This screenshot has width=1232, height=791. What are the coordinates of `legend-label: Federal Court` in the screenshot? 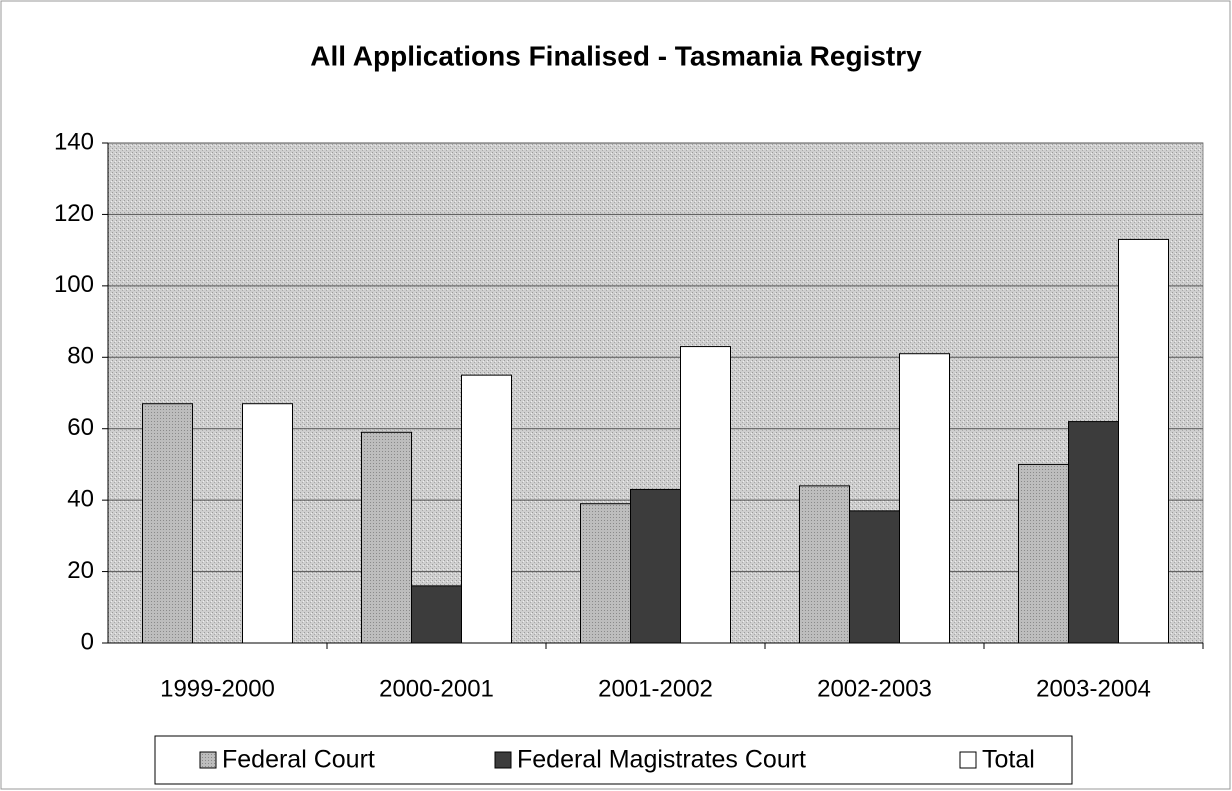 It's located at (298, 760).